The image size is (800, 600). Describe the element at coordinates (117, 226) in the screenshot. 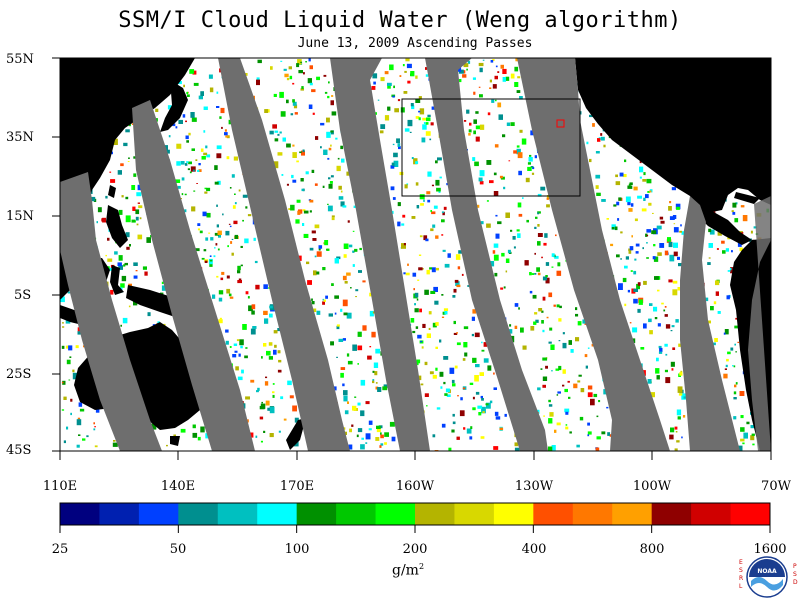

I see `philippines-islands` at that location.